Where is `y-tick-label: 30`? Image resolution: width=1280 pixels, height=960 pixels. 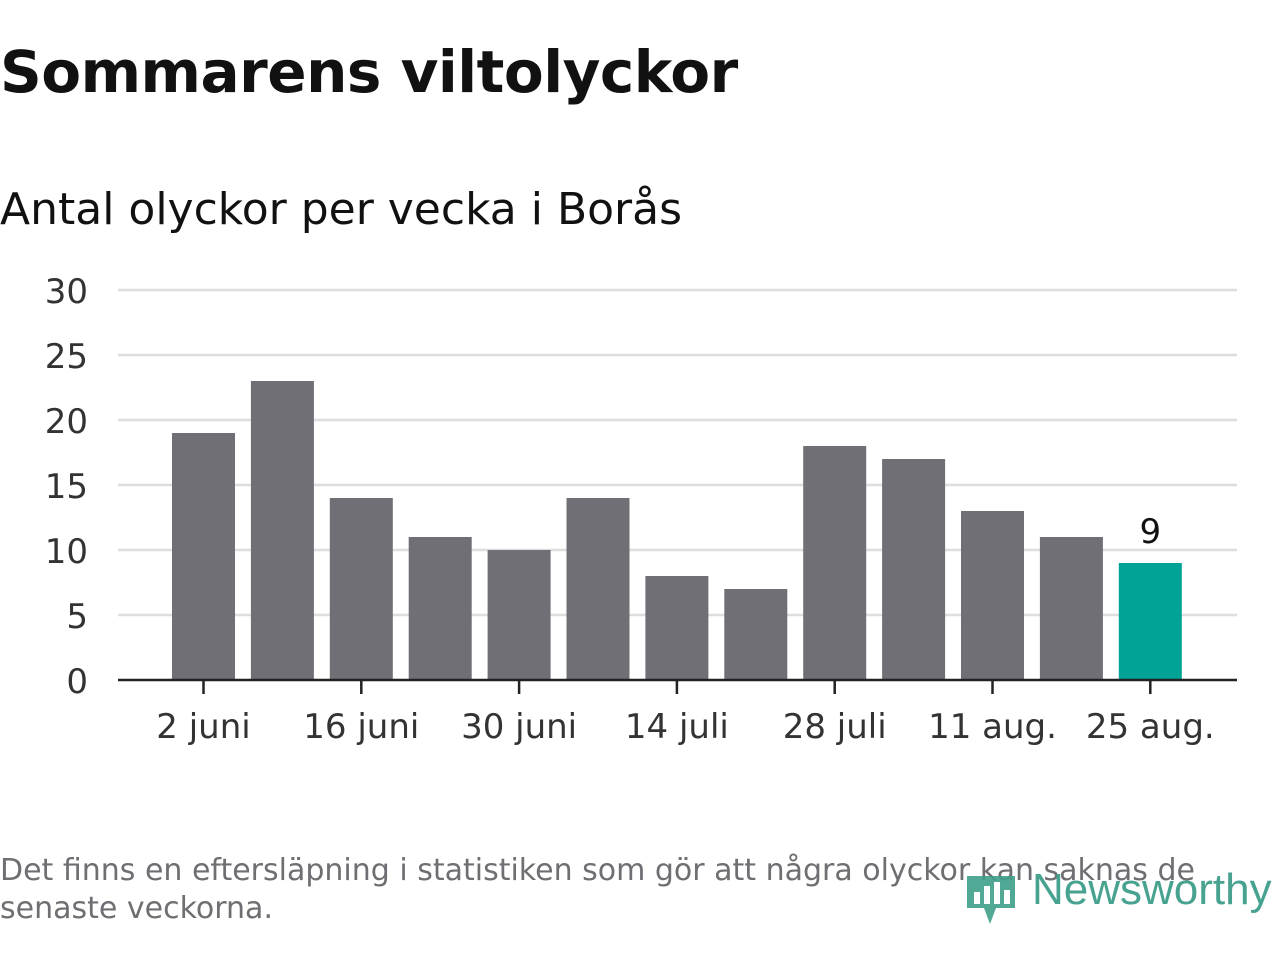 y-tick-label: 30 is located at coordinates (66, 292).